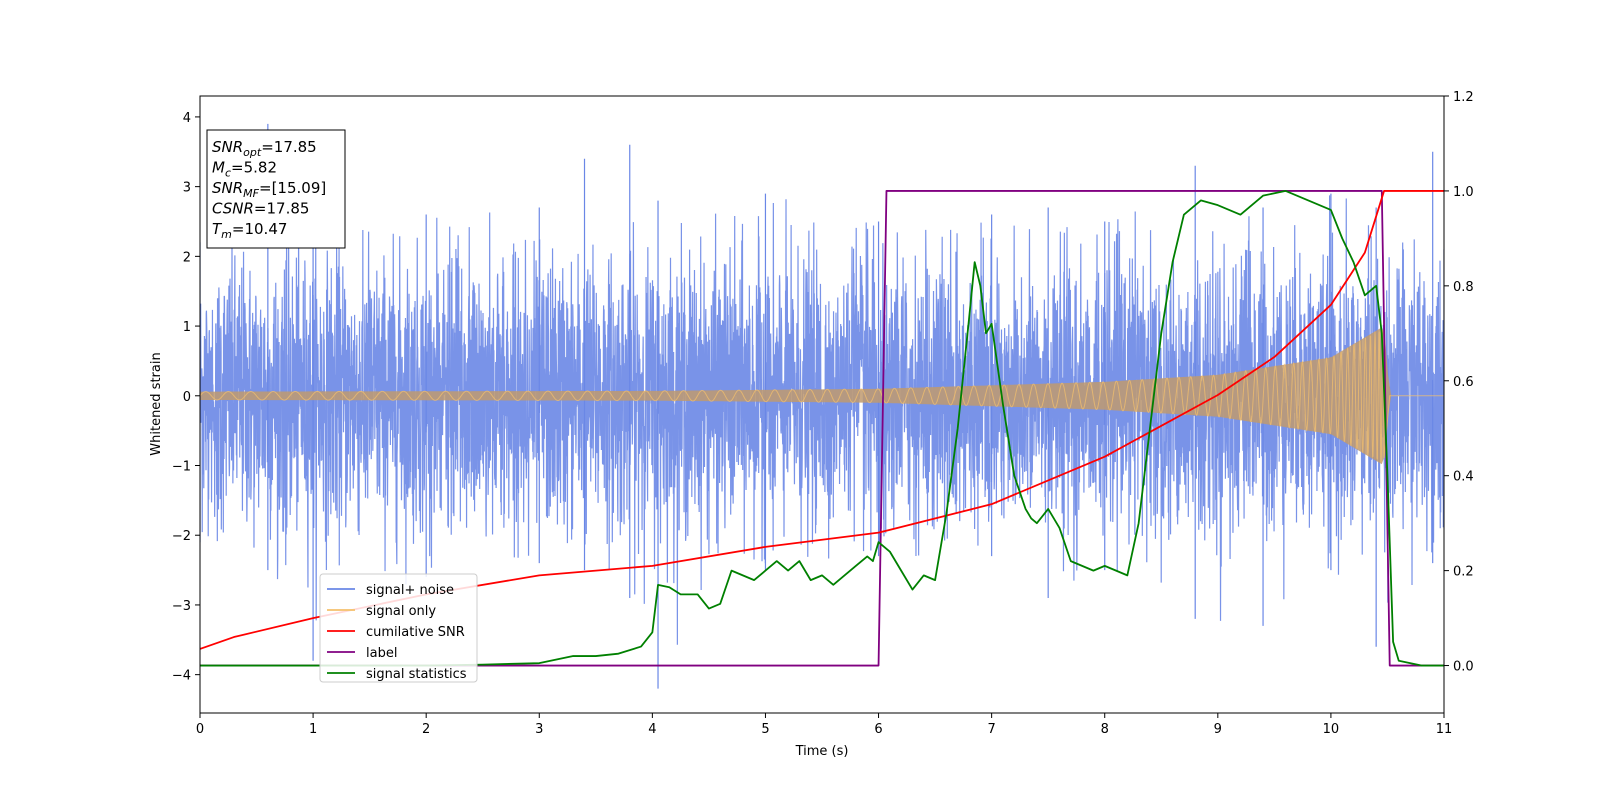 This screenshot has height=800, width=1600. I want to click on y2-tick-label: 0.0, so click(1463, 667).